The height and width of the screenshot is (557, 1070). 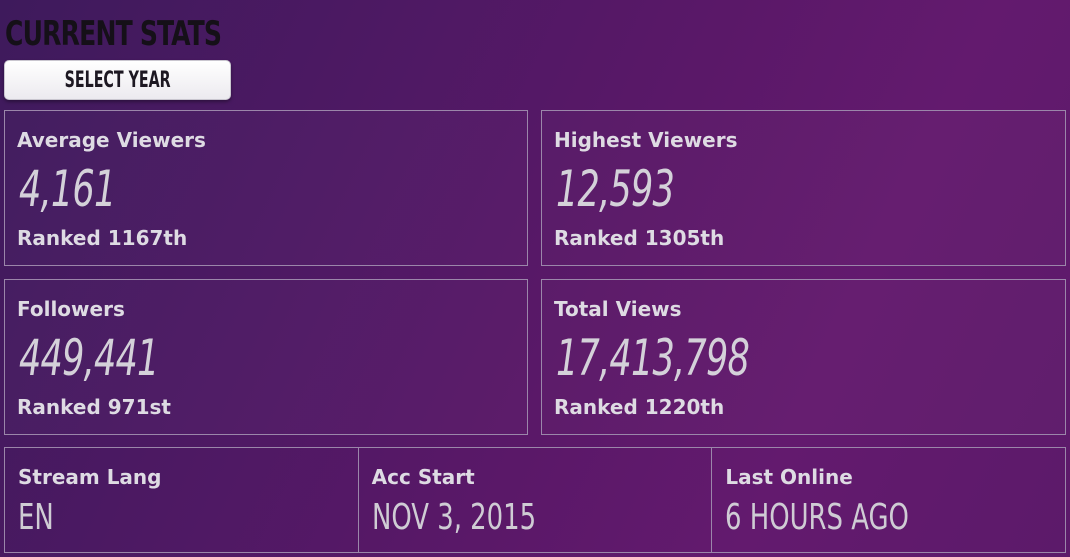 I want to click on page-title: CURRENT STATS, so click(x=113, y=34).